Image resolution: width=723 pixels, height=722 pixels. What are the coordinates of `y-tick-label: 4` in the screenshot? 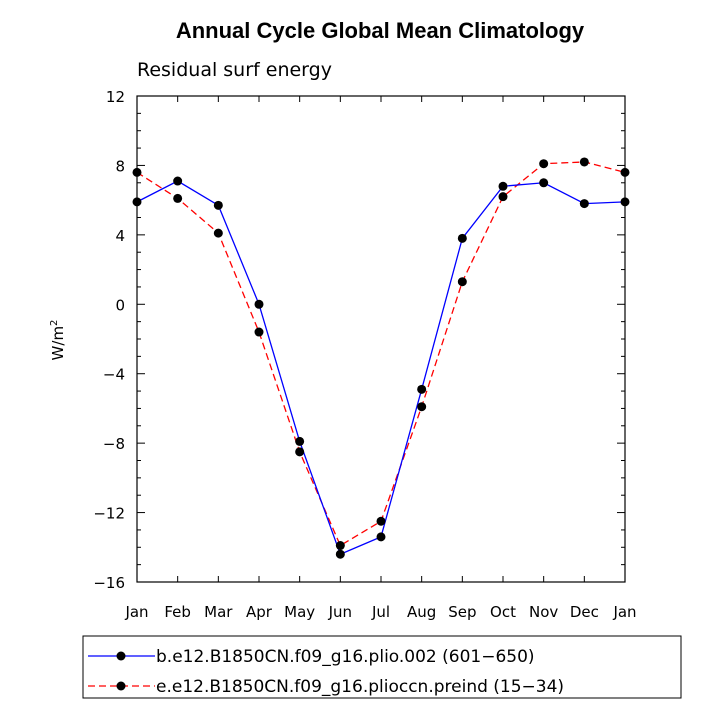 It's located at (120, 236).